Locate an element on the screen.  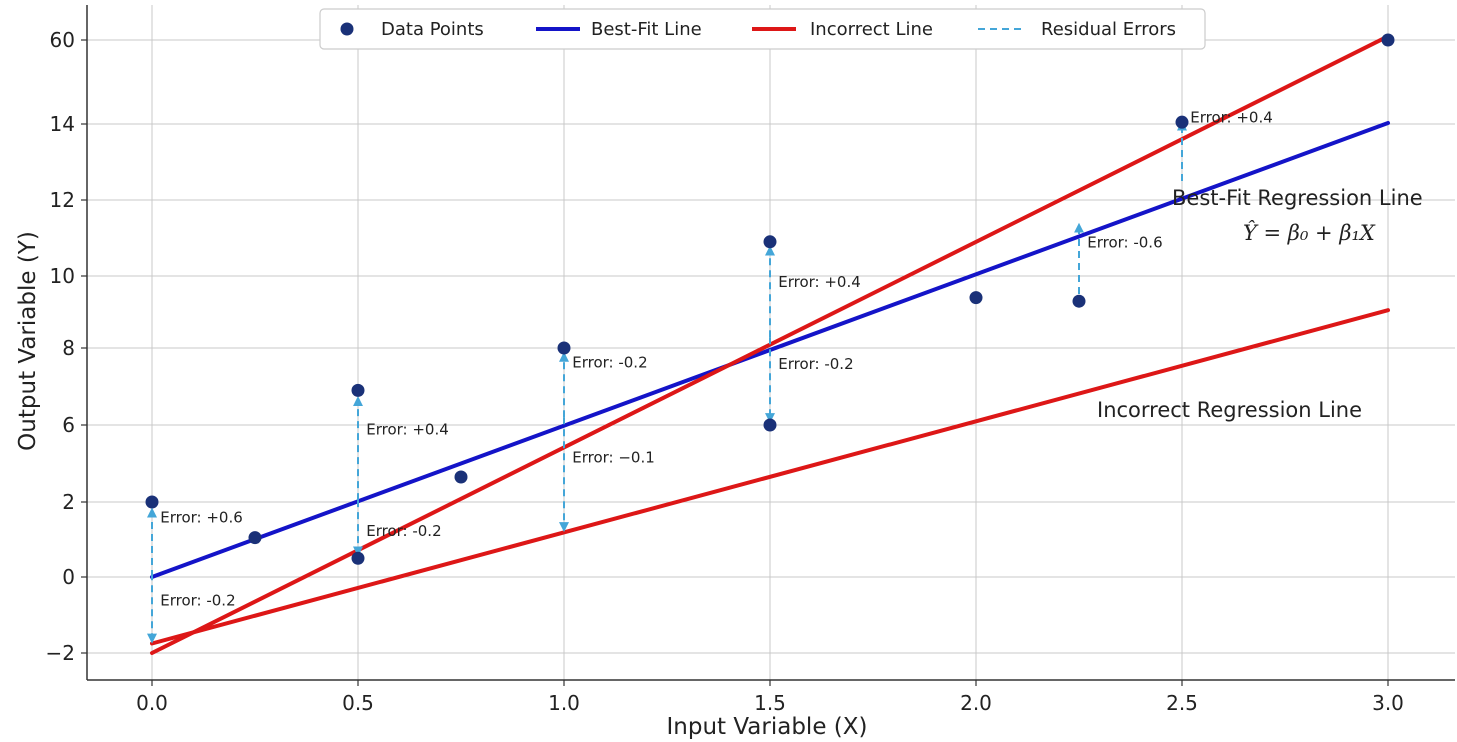
legend-label: Data Points is located at coordinates (432, 29).